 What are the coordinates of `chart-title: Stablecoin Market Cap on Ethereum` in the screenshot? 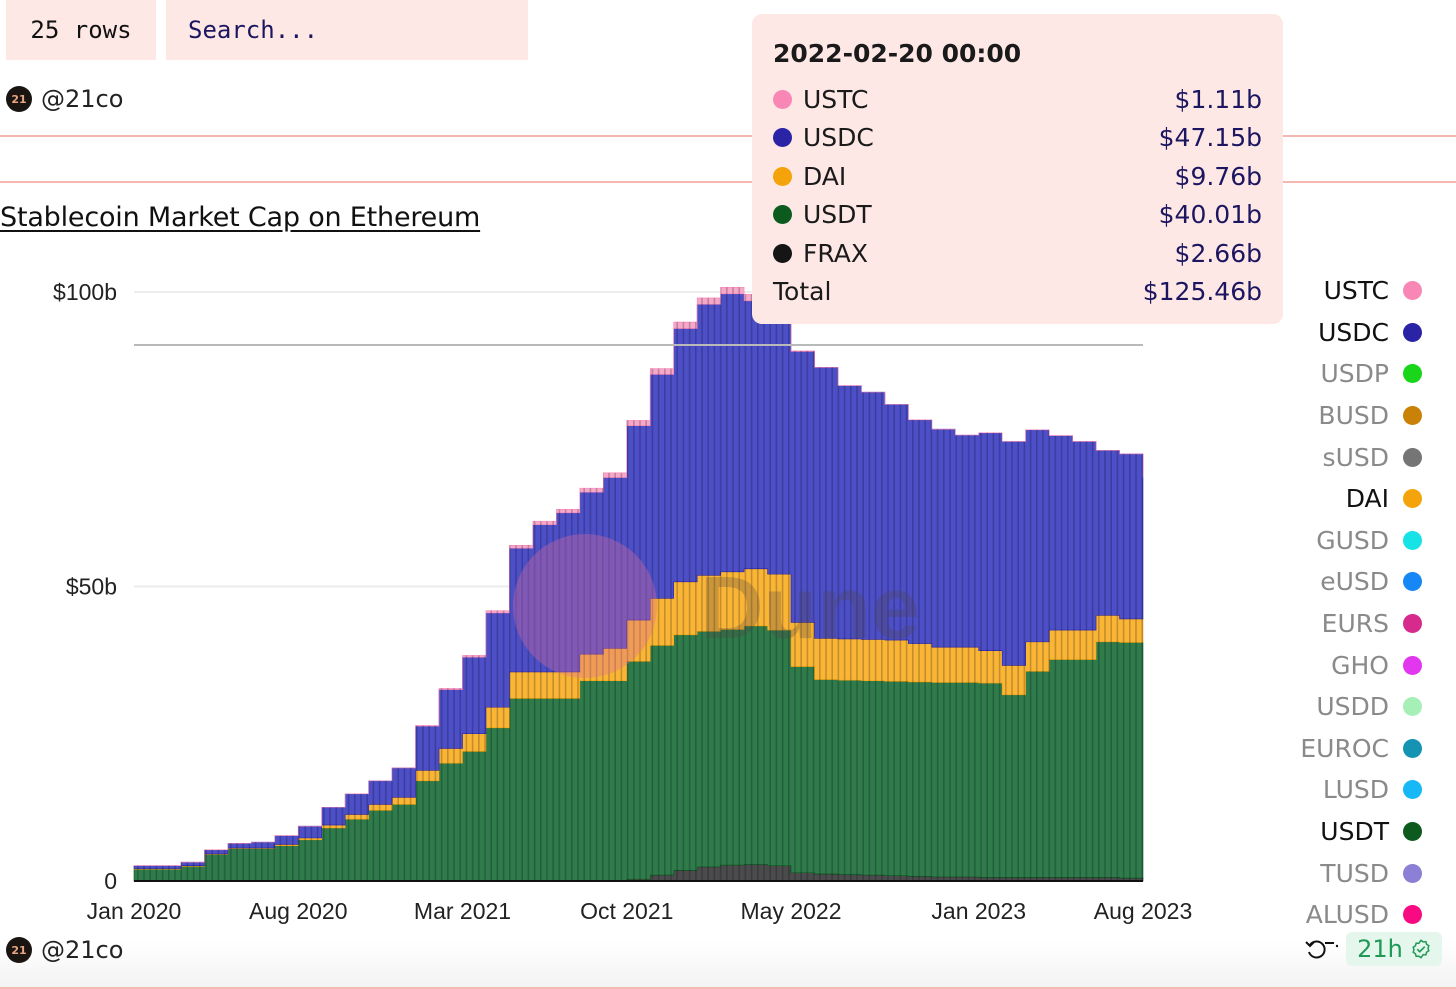 It's located at (240, 217).